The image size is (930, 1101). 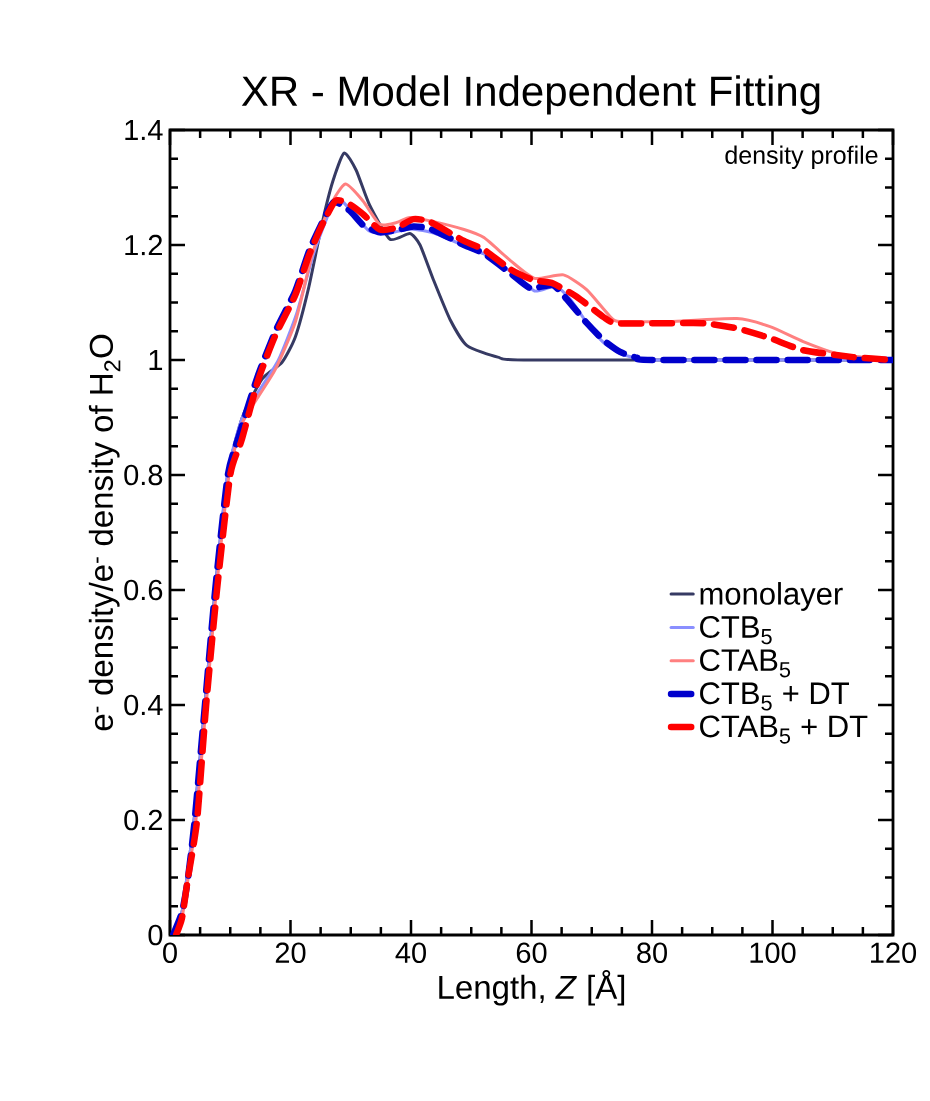 I want to click on annotation: density profile, so click(x=801, y=157).